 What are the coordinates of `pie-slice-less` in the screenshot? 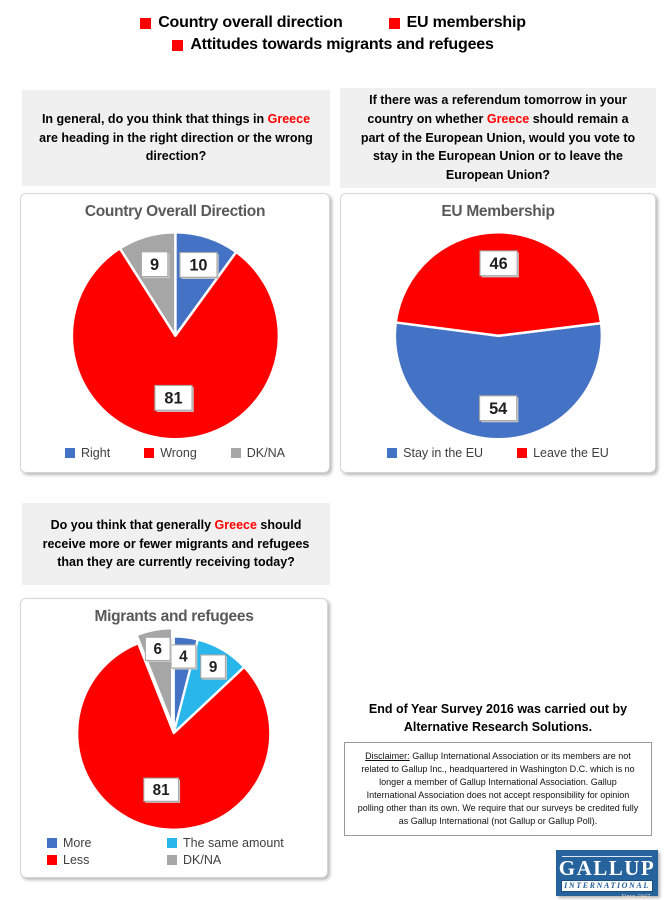 It's located at (174, 736).